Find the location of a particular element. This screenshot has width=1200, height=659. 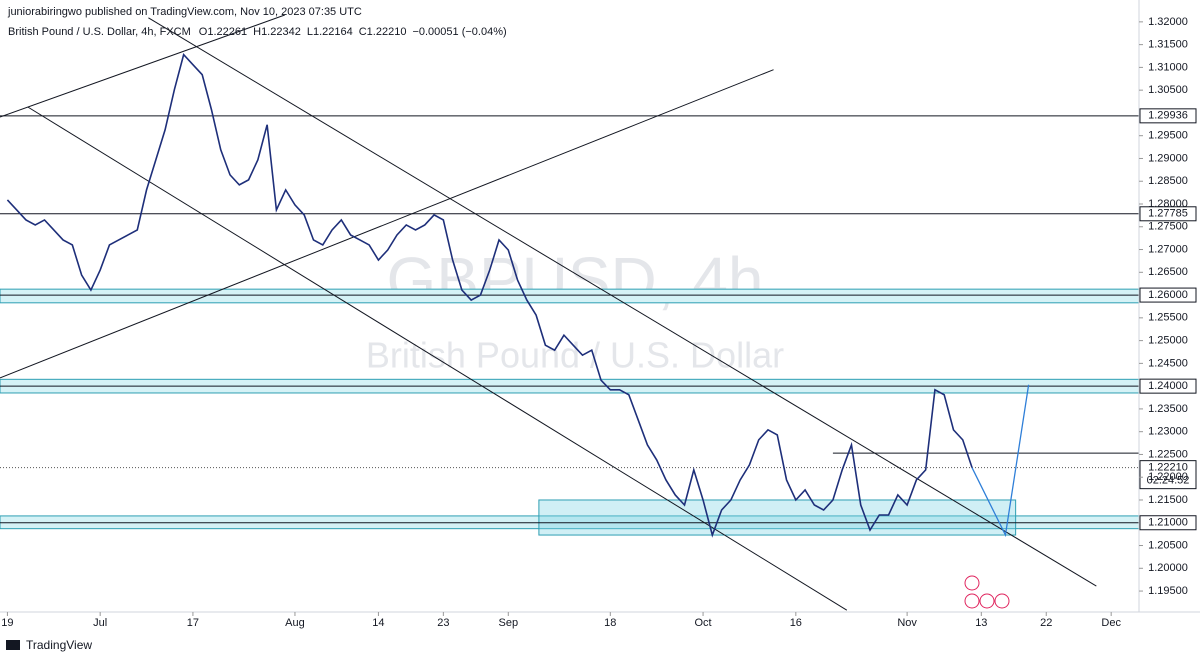

demand-box is located at coordinates (777, 517).